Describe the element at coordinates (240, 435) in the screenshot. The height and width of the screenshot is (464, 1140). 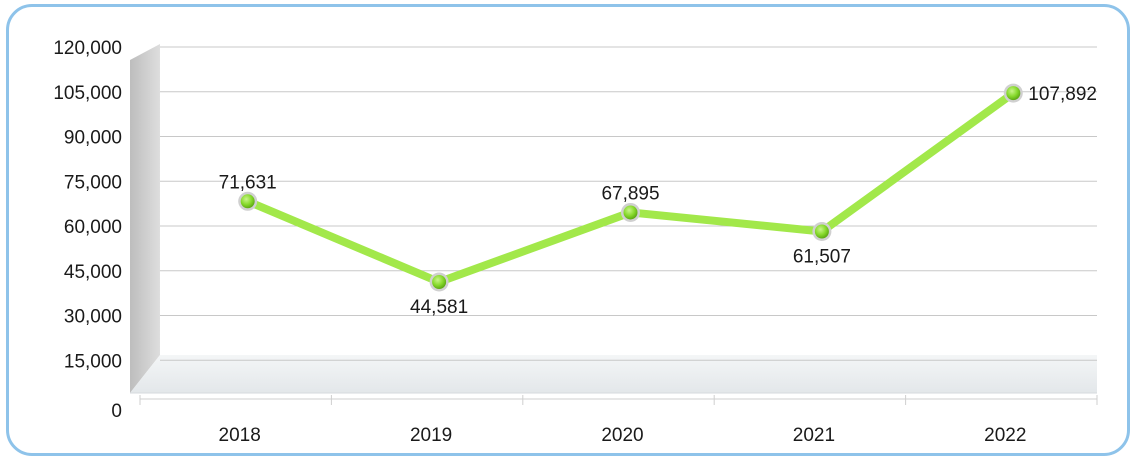
I see `x-tick-label: 2018` at that location.